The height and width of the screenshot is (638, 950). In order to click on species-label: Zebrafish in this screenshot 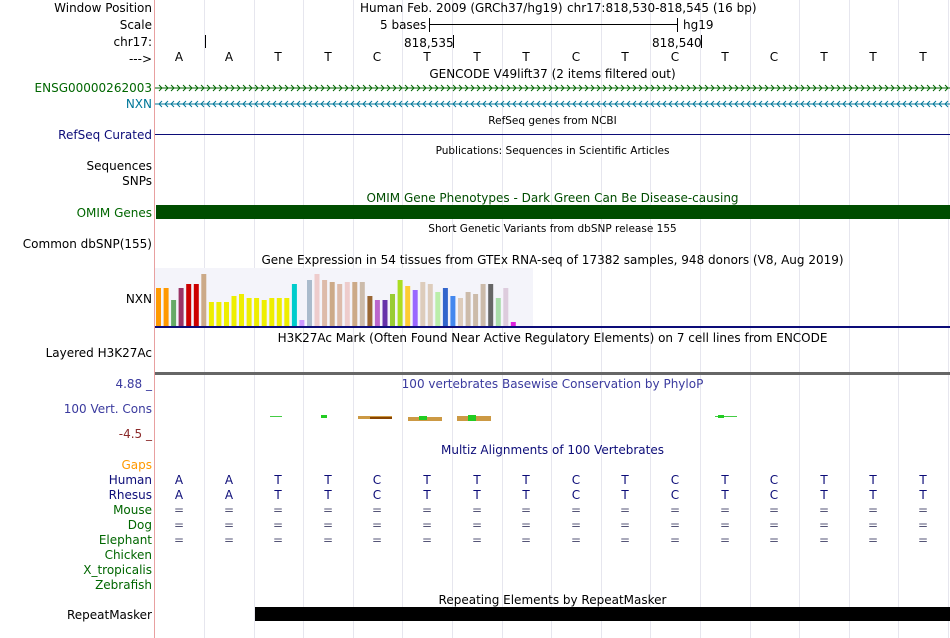, I will do `click(123, 585)`.